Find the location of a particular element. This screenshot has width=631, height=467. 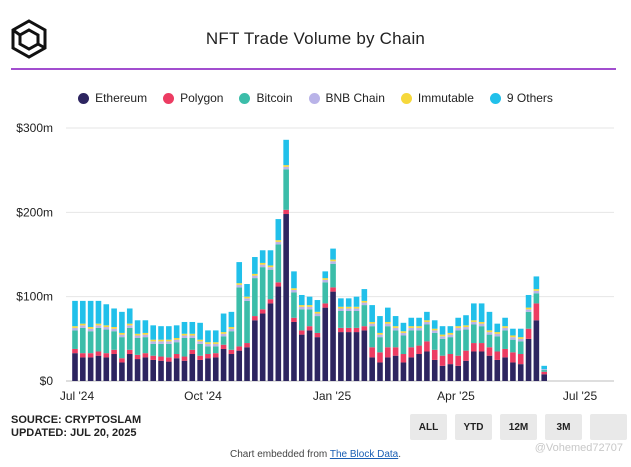

range-all-button: ALL is located at coordinates (428, 427).